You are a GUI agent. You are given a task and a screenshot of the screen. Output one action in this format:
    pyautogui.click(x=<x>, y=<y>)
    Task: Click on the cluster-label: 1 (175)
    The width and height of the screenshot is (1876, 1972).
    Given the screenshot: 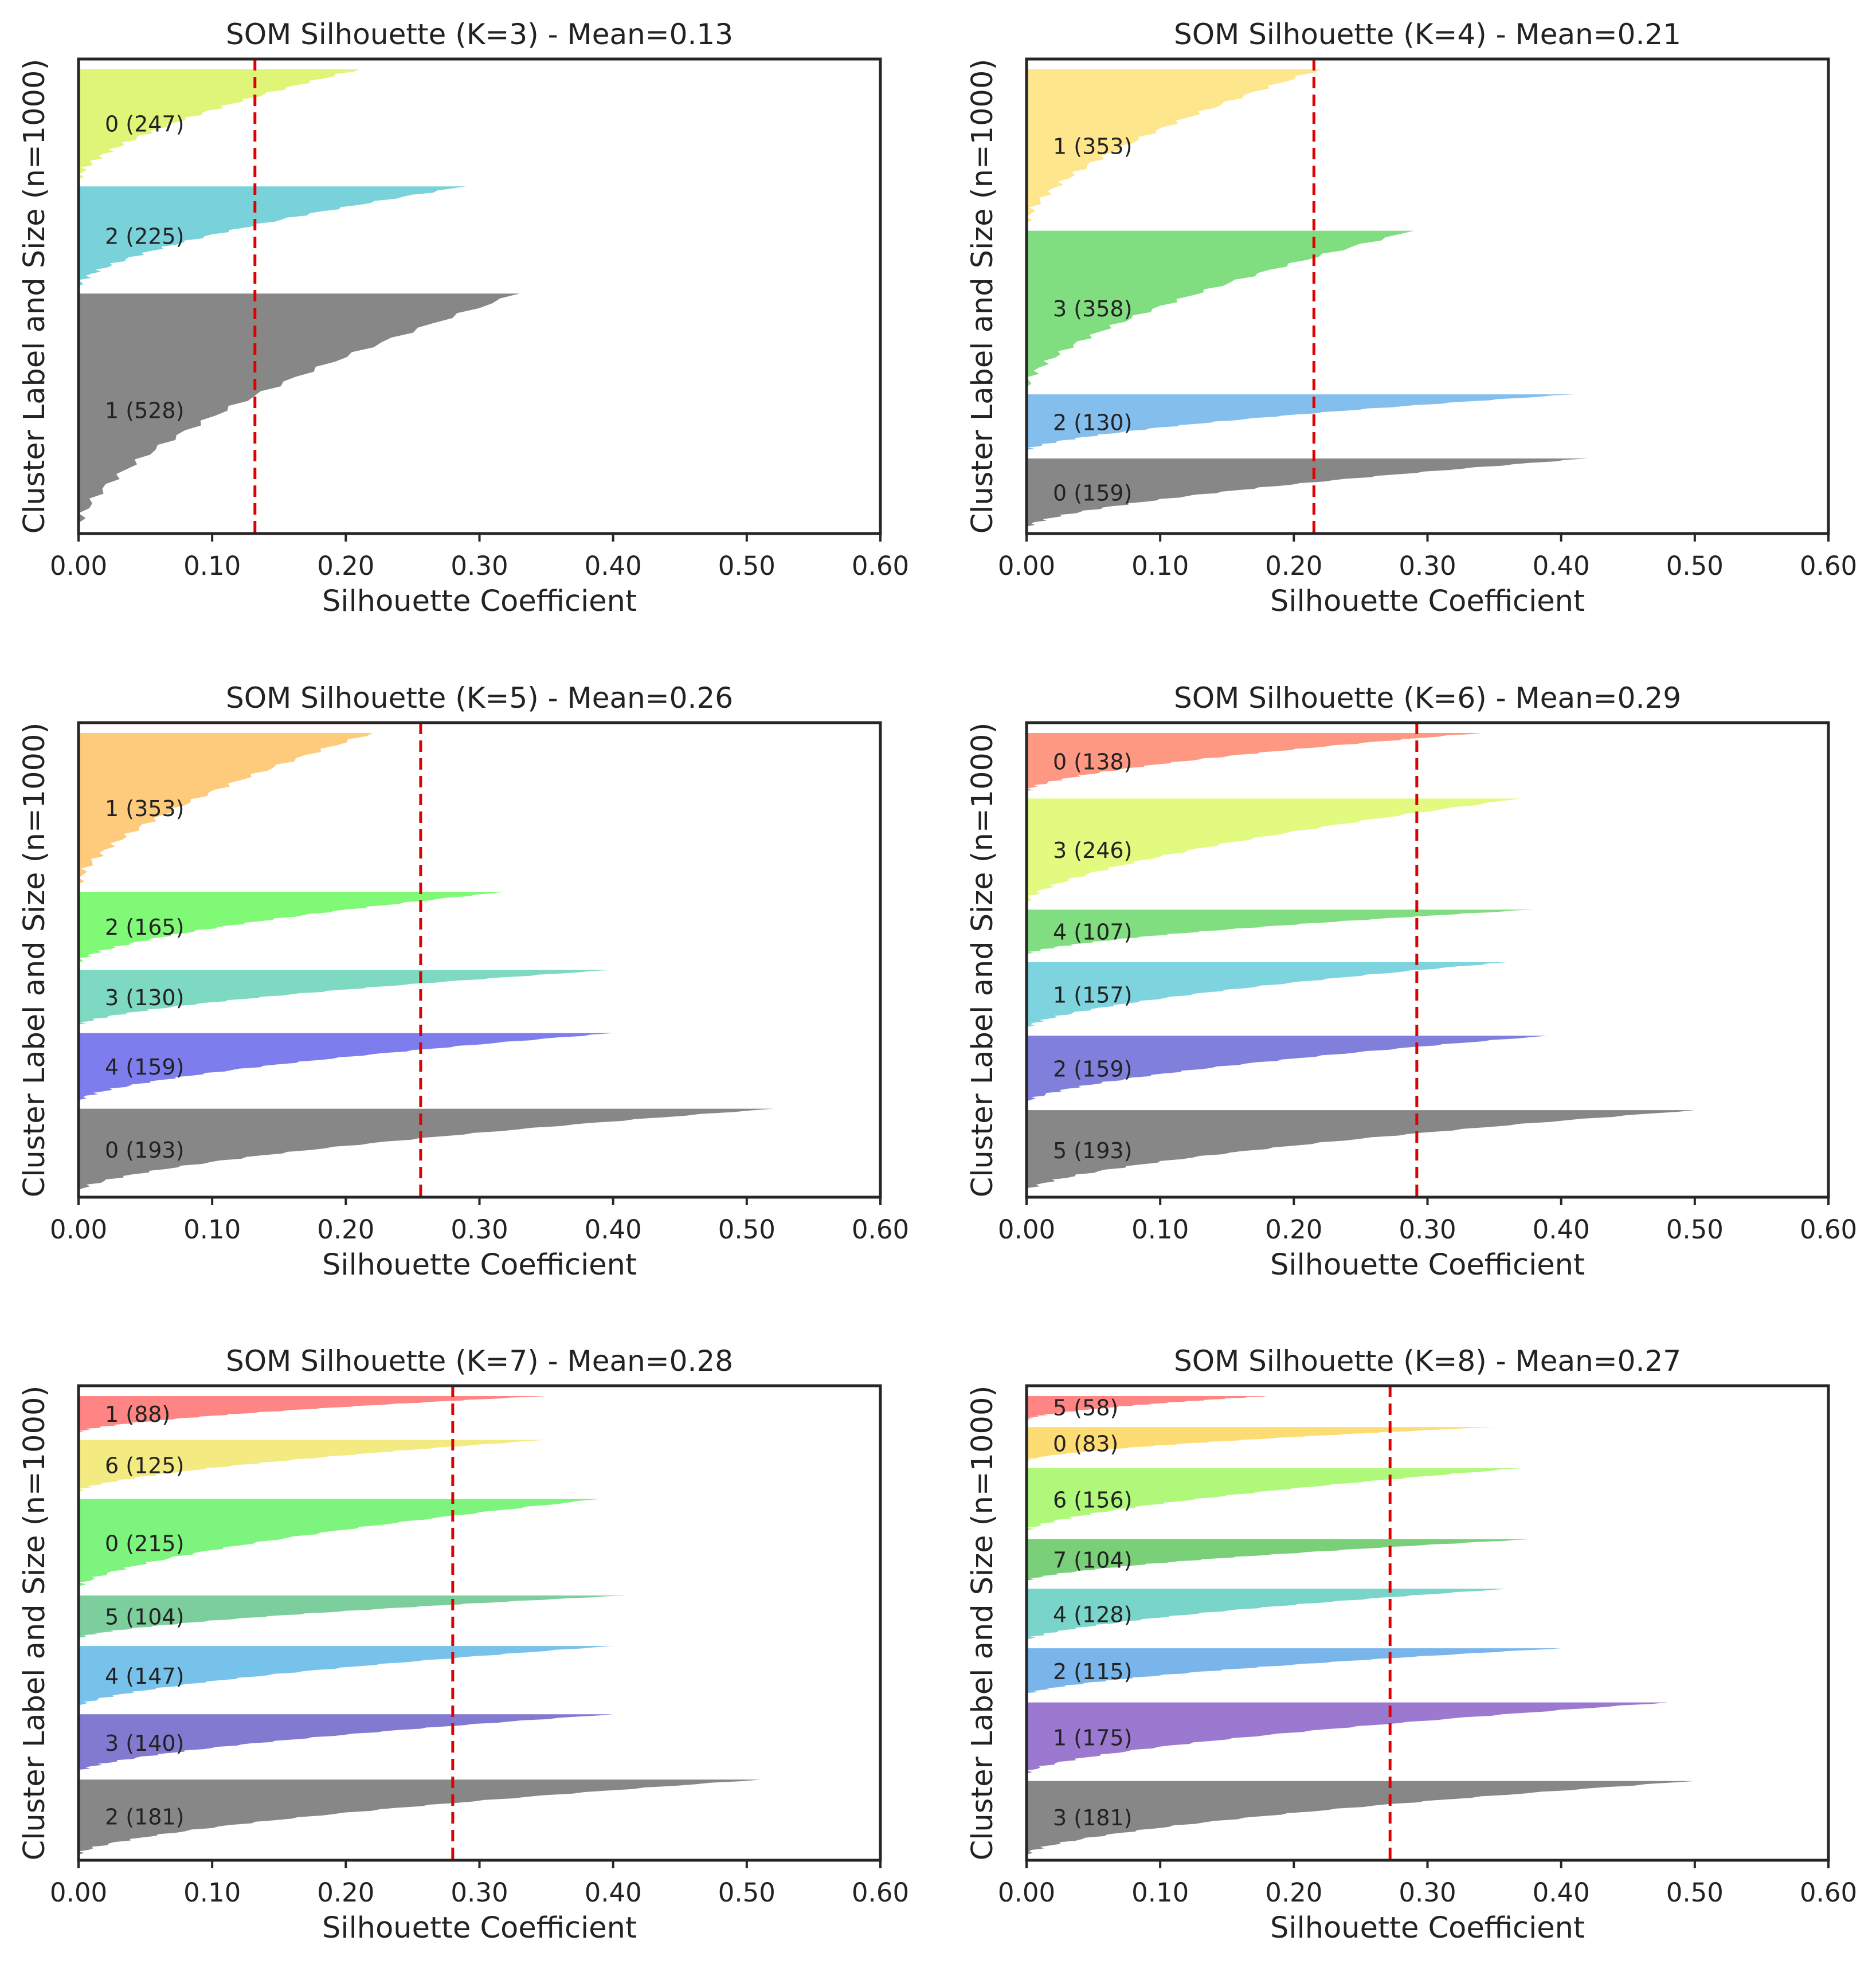 What is the action you would take?
    pyautogui.click(x=1092, y=1739)
    